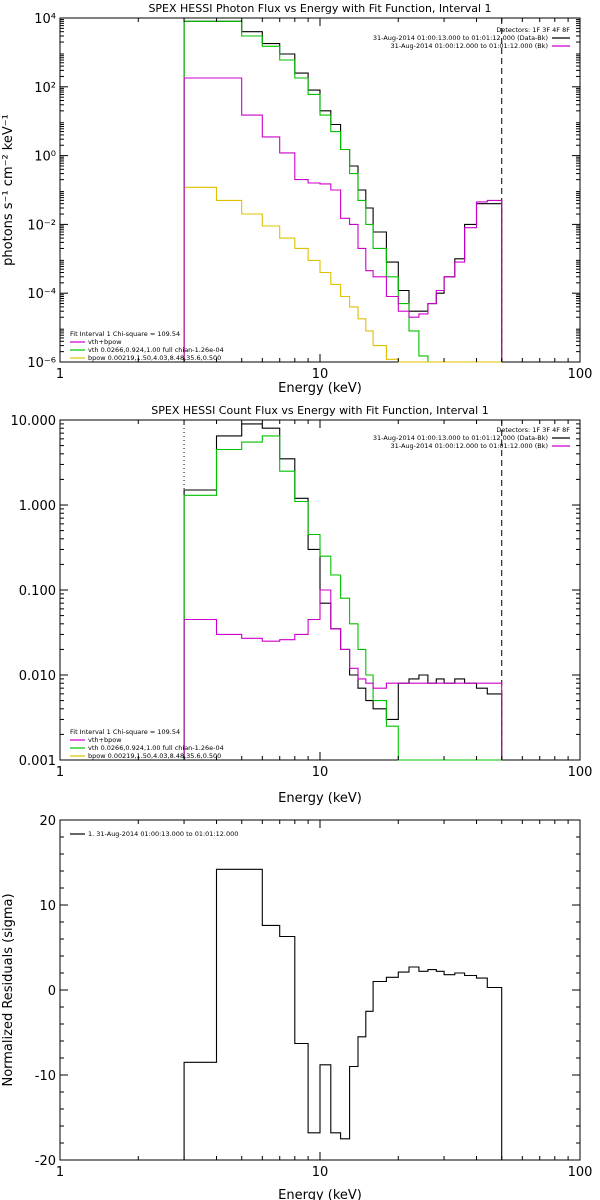 The height and width of the screenshot is (1200, 600). What do you see at coordinates (45, 1161) in the screenshot?
I see `y-tick-label: -20` at bounding box center [45, 1161].